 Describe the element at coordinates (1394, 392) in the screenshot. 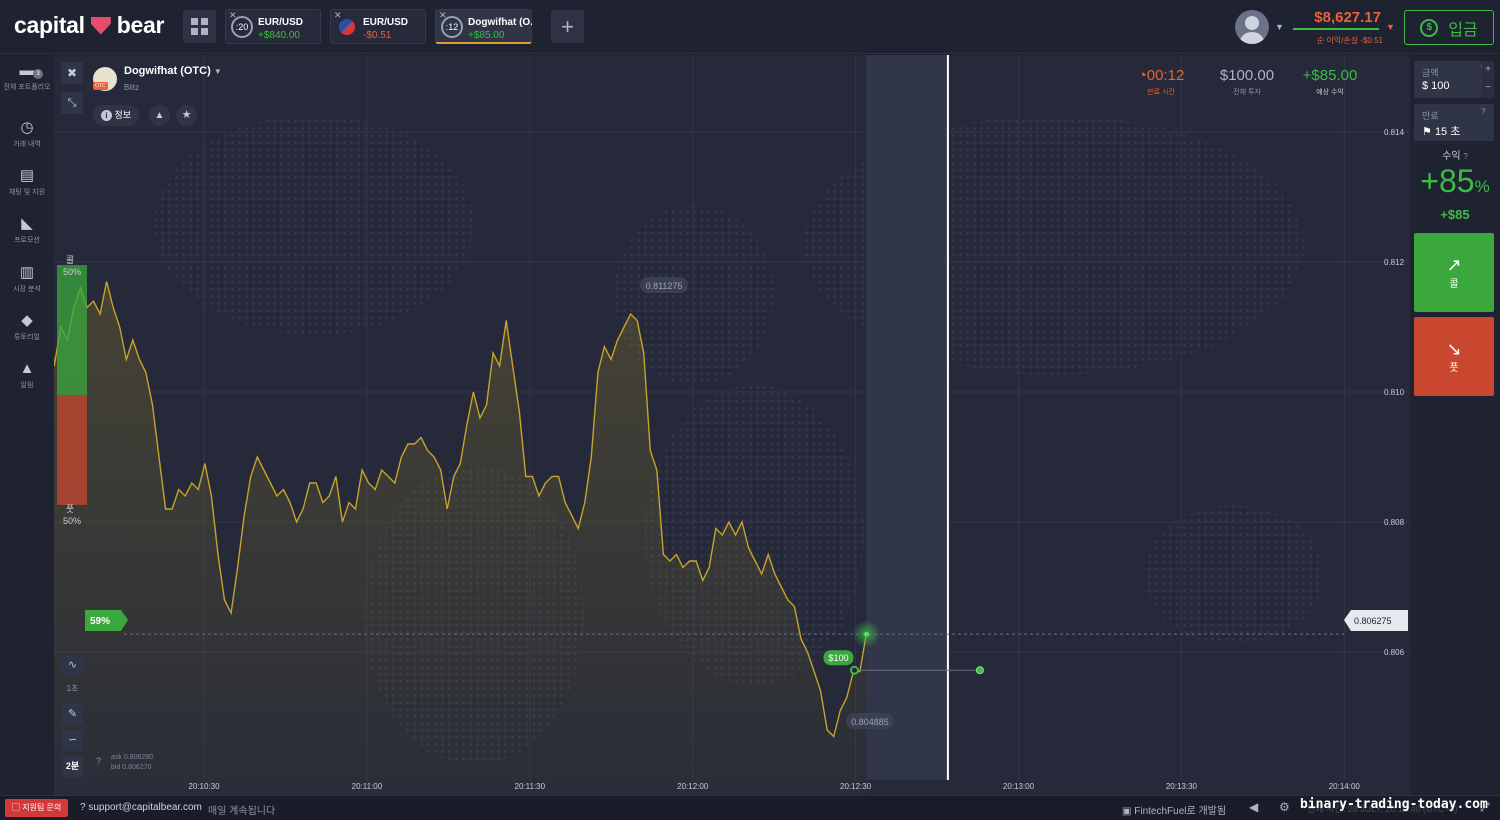

I see `y-axis: 0.814 0.812 0.810 0.808 0.806` at that location.